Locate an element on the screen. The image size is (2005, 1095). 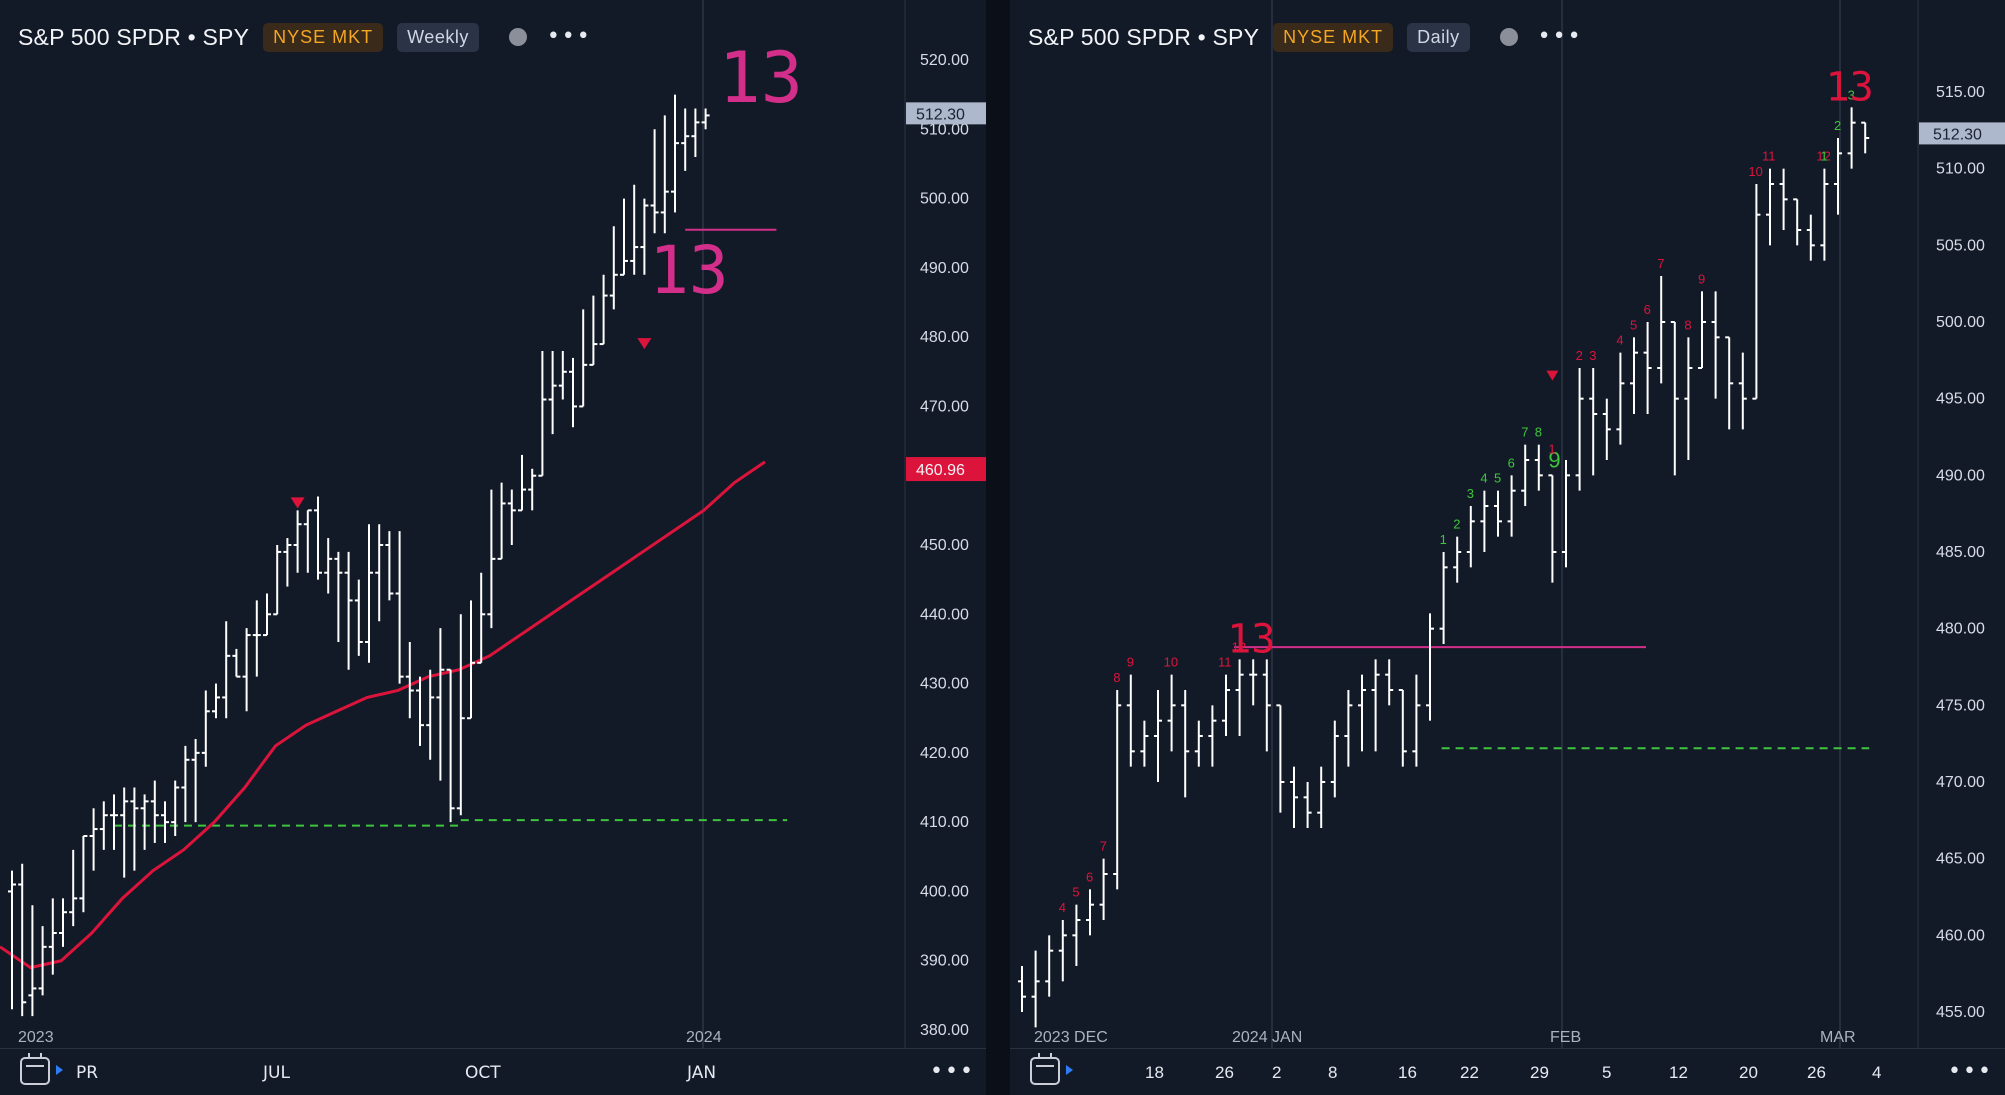
interval-button: Weekly is located at coordinates (438, 37).